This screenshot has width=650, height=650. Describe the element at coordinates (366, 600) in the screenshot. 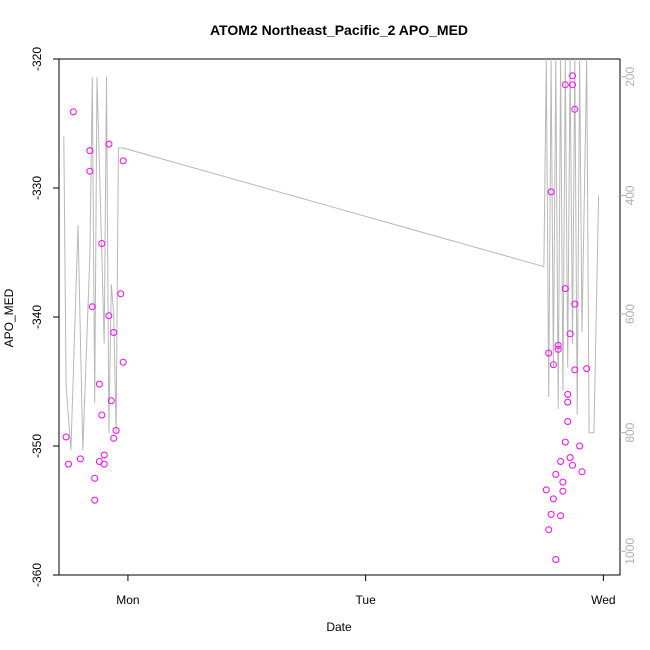

I see `x-tick-label: Tue` at that location.